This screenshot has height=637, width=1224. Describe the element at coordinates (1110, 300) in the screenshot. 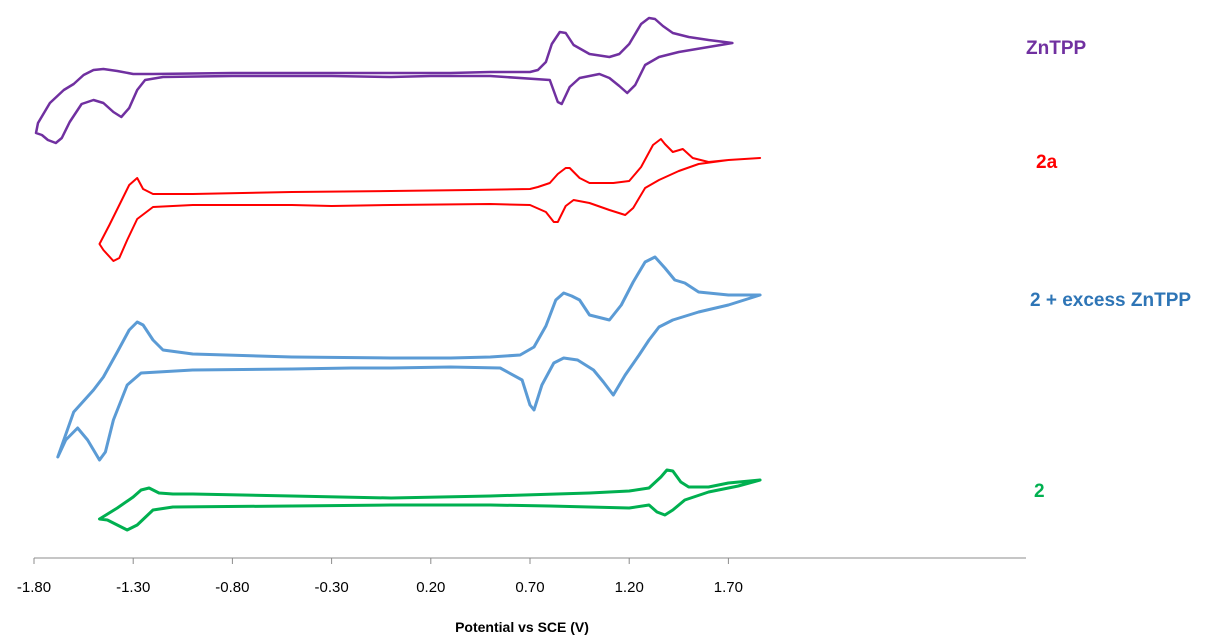

I see `series-label-2-excess-zntpp: 2 + excess ZnTPP` at that location.